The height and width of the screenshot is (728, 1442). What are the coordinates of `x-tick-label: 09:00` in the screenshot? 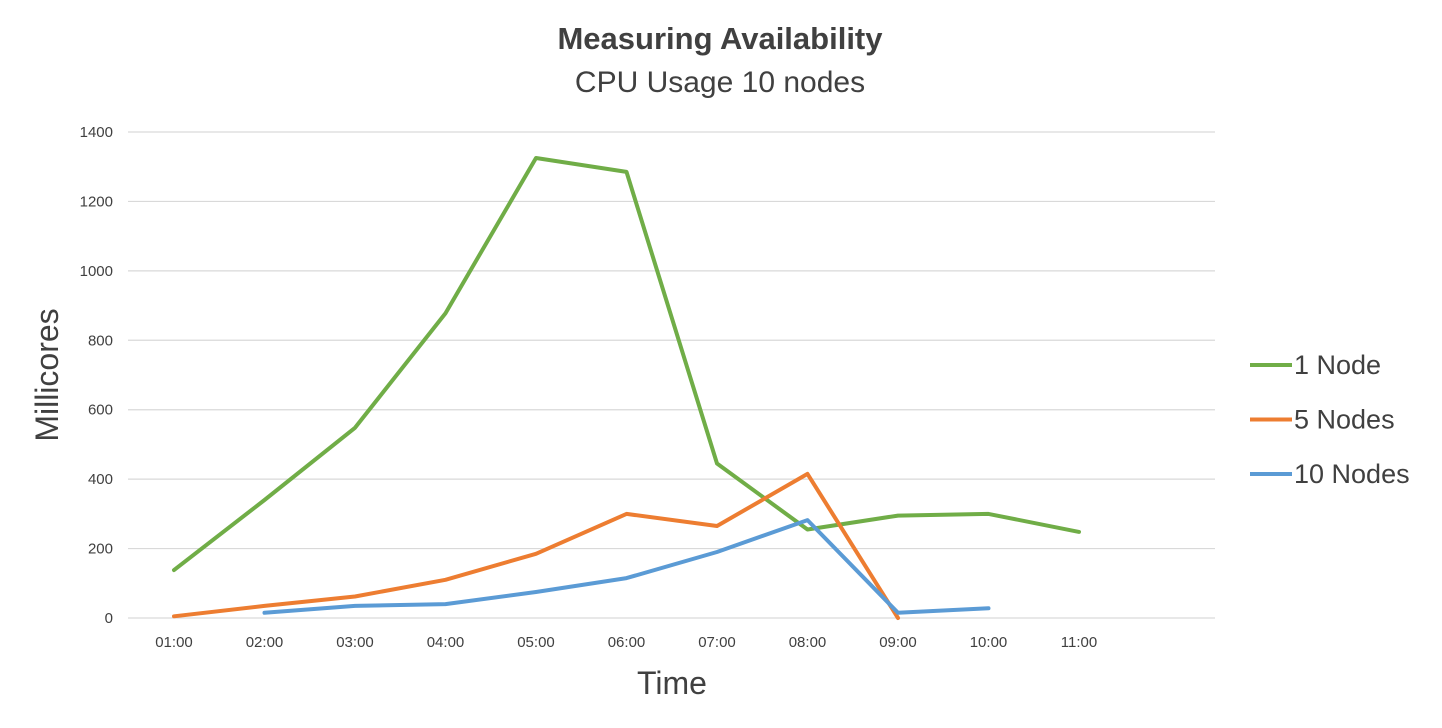 It's located at (898, 642).